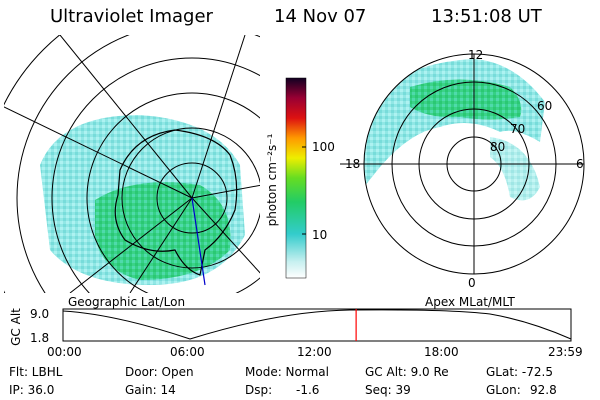 This screenshot has width=600, height=400. Describe the element at coordinates (317, 325) in the screenshot. I see `altitude-plot` at that location.